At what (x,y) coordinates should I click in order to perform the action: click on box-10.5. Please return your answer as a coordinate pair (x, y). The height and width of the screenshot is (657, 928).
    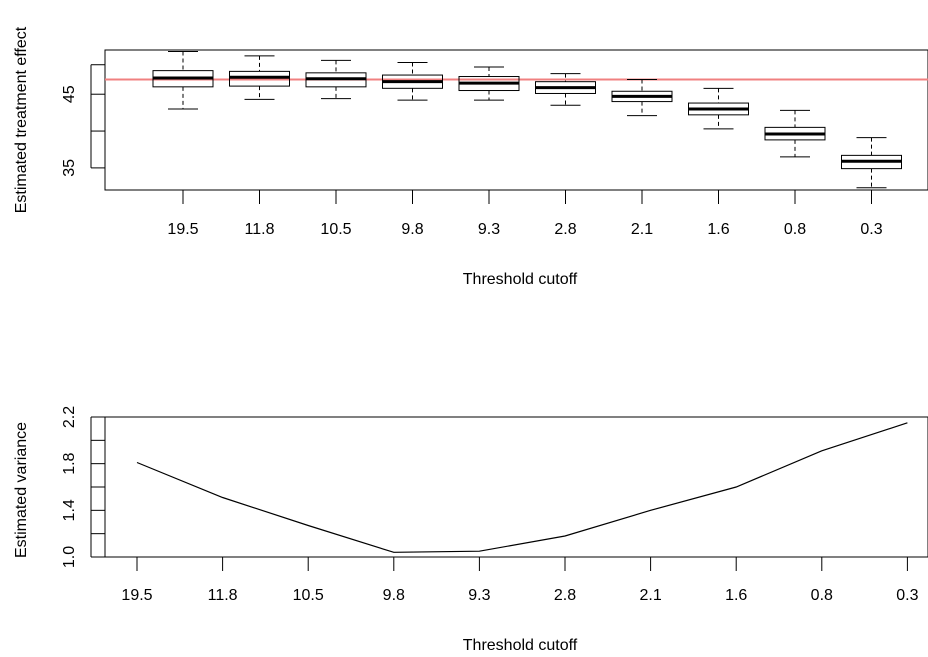
    Looking at the image, I should click on (336, 79).